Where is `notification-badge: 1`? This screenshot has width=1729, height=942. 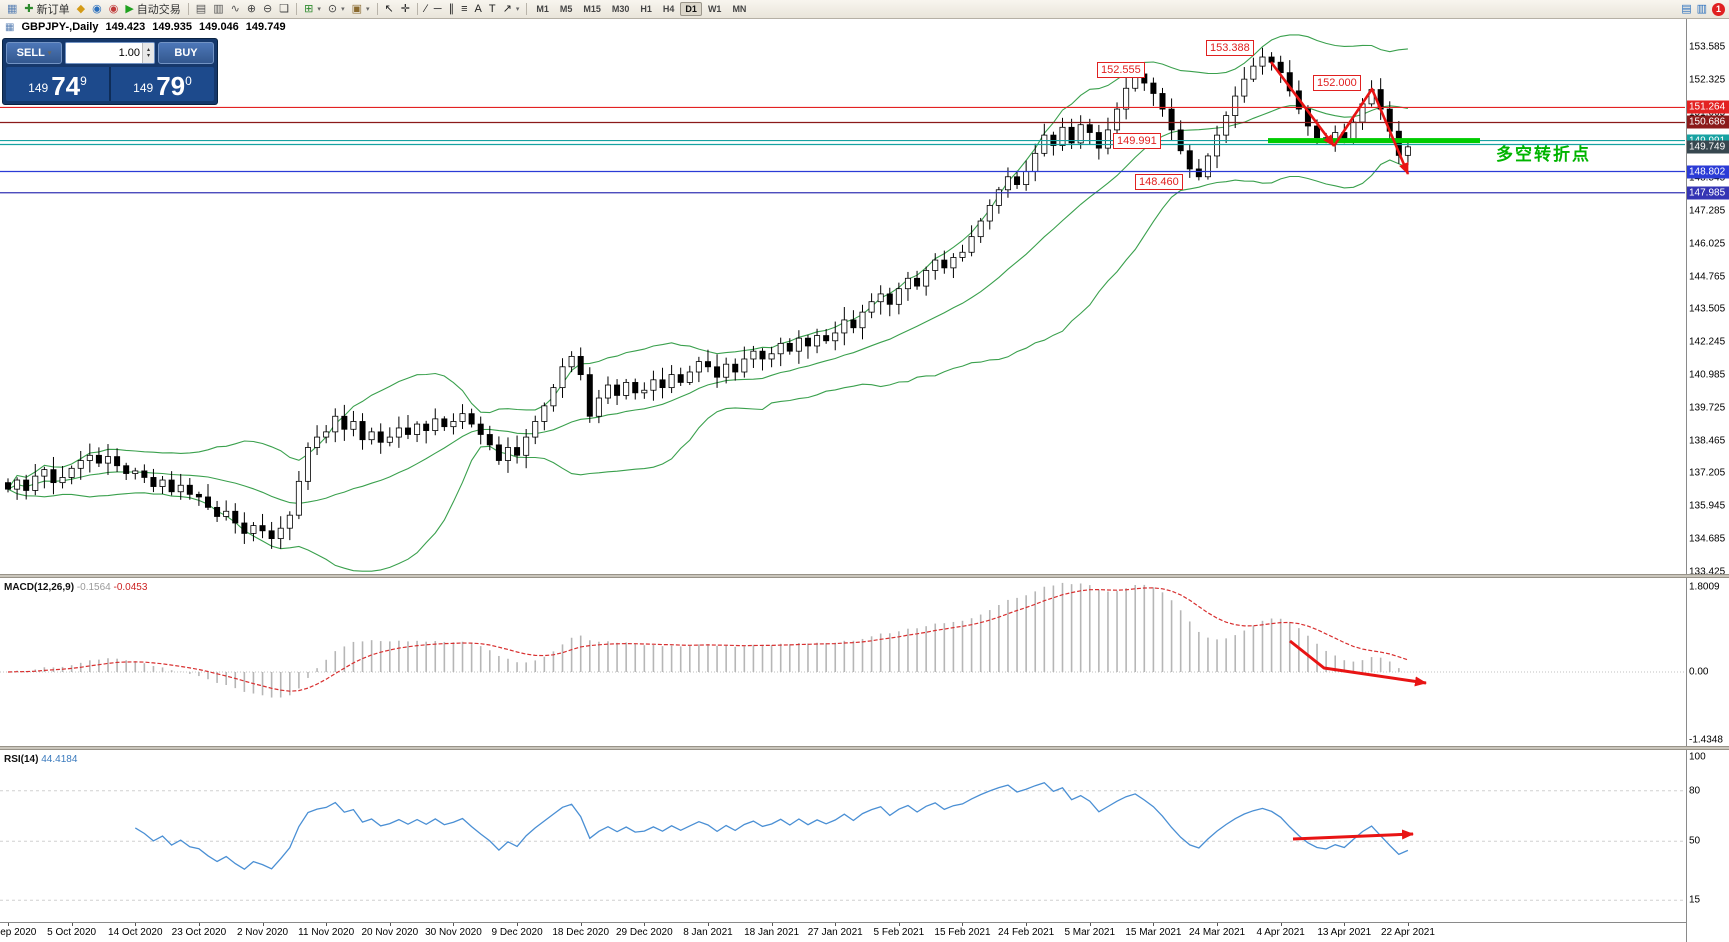 notification-badge: 1 is located at coordinates (1718, 9).